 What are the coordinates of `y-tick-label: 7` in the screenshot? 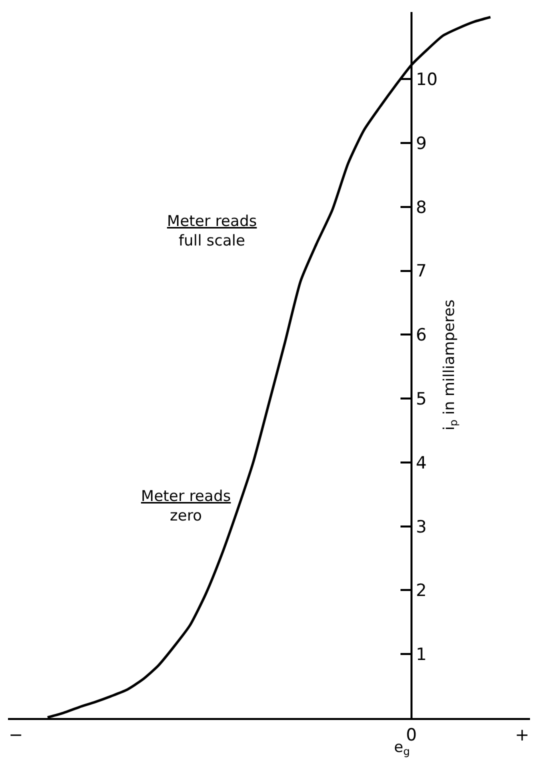 It's located at (421, 272).